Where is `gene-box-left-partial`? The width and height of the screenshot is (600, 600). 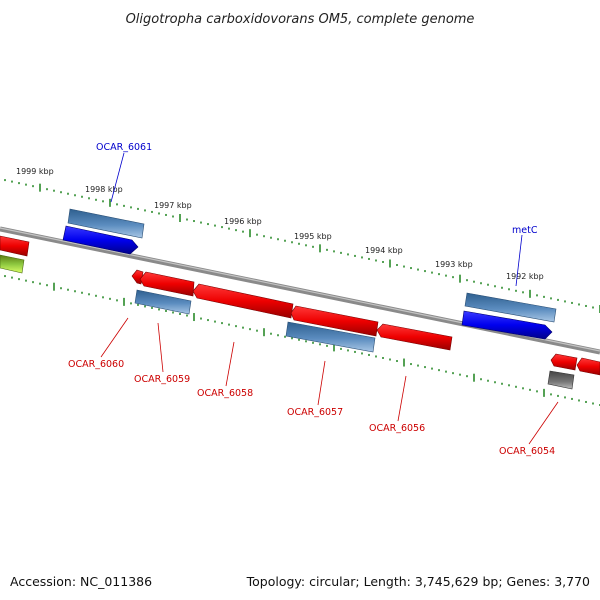
gene-box-left-partial is located at coordinates (12, 264).